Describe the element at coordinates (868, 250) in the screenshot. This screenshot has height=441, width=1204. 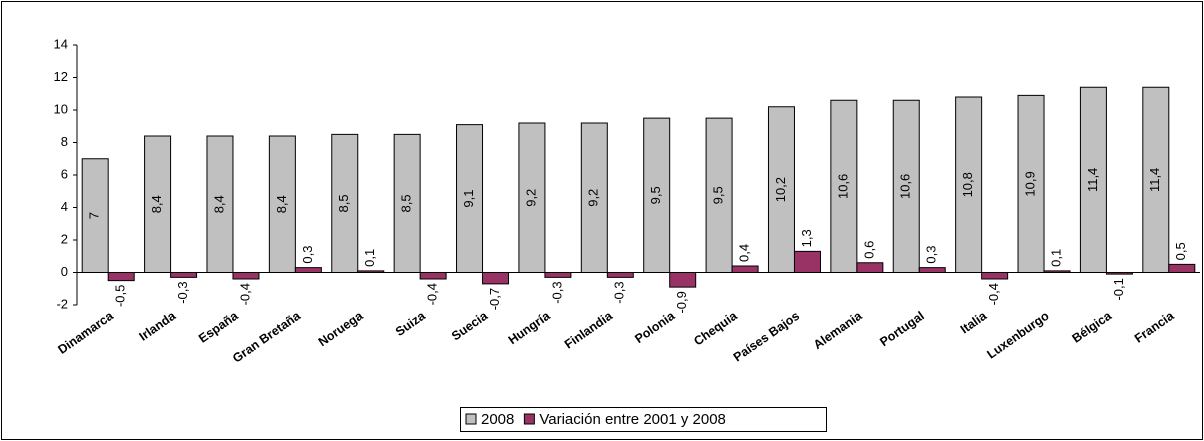
I see `value-label: 0,6` at that location.